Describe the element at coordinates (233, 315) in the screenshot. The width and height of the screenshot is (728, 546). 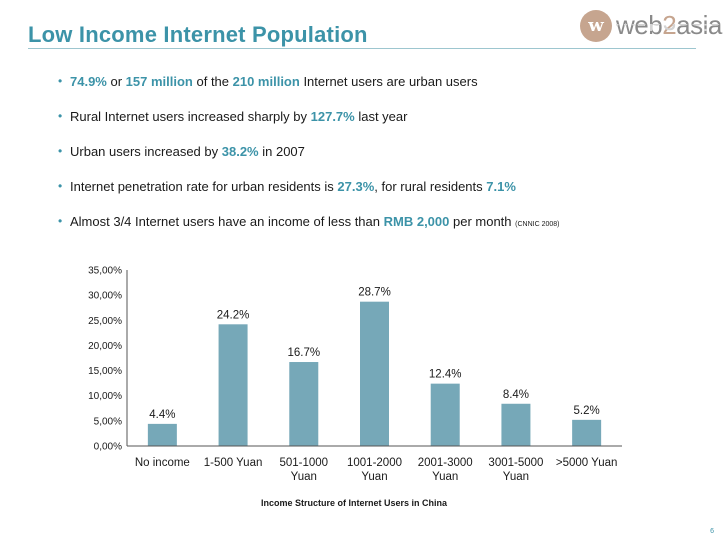
I see `data-label: 24.2%` at that location.